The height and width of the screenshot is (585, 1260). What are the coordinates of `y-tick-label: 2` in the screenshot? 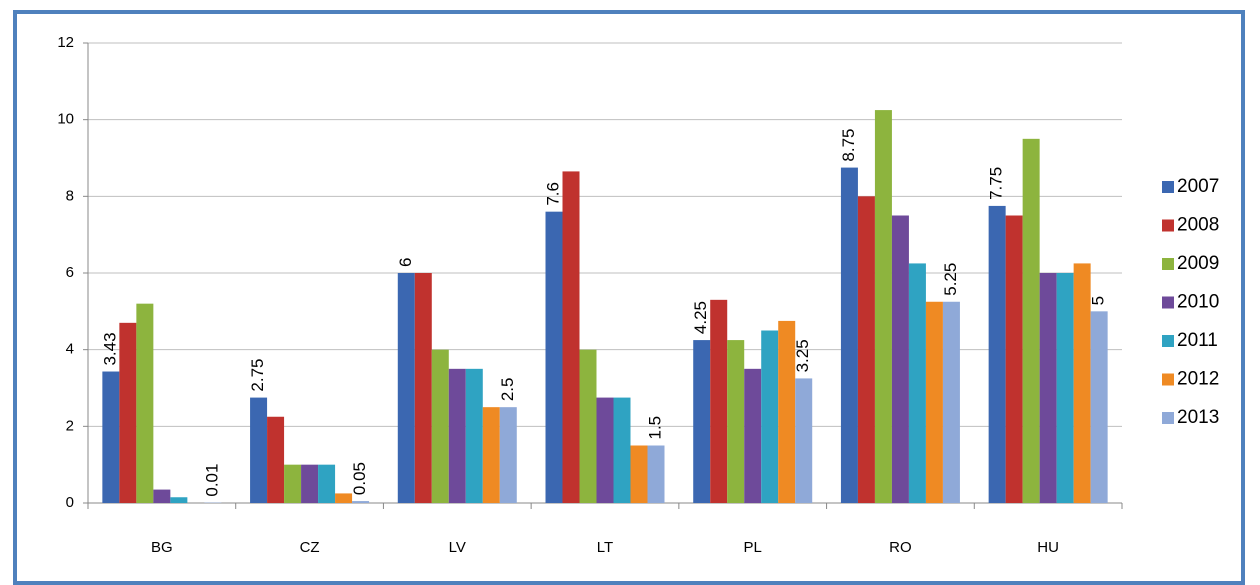 It's located at (70, 425).